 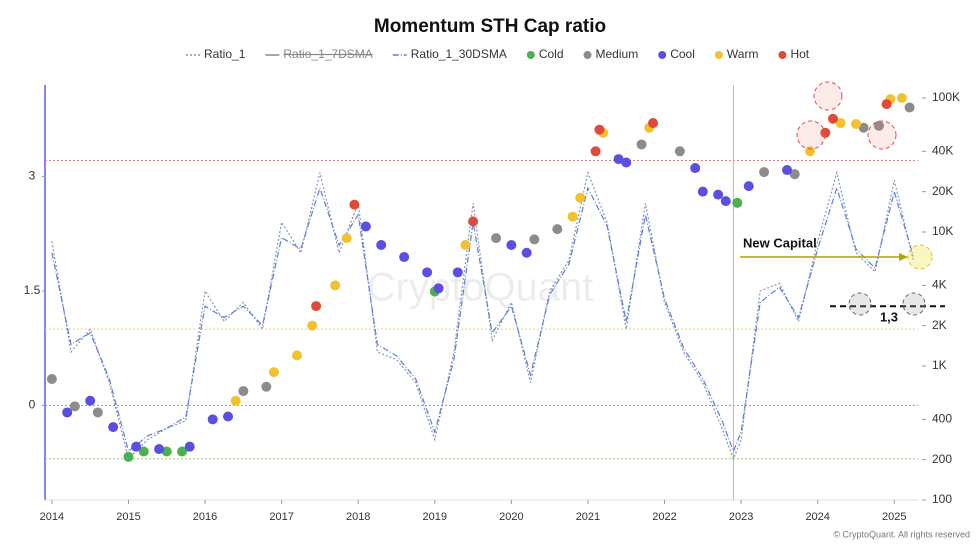 I want to click on watermark: CryptoQuant, so click(x=480, y=288).